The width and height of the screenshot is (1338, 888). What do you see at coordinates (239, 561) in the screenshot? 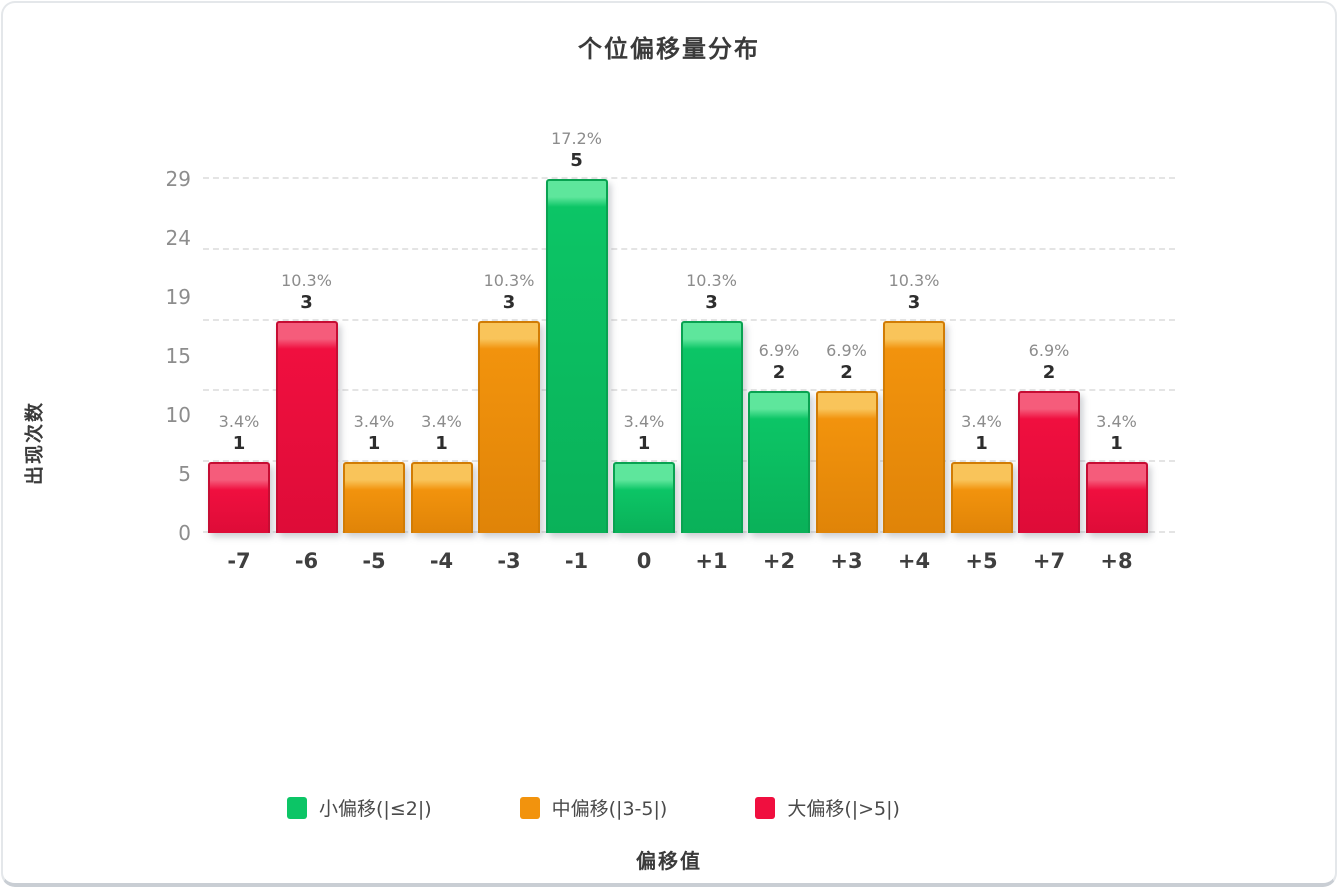
I see `x-tick-label: -7` at bounding box center [239, 561].